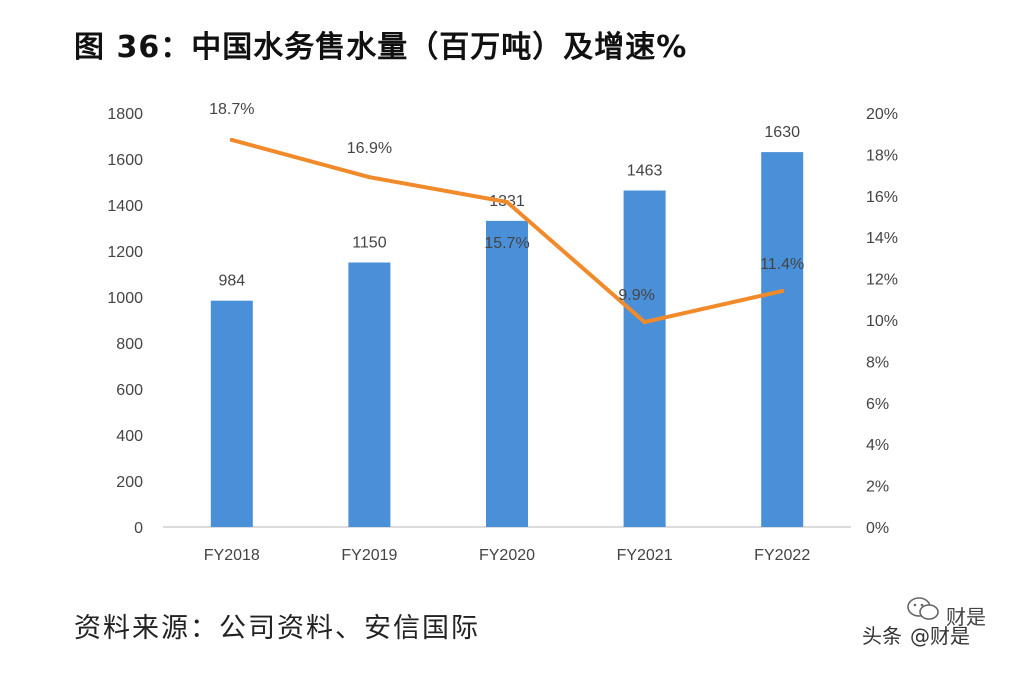 Image resolution: width=1024 pixels, height=673 pixels. Describe the element at coordinates (882, 636) in the screenshot. I see `watermark-platform: 头条` at that location.